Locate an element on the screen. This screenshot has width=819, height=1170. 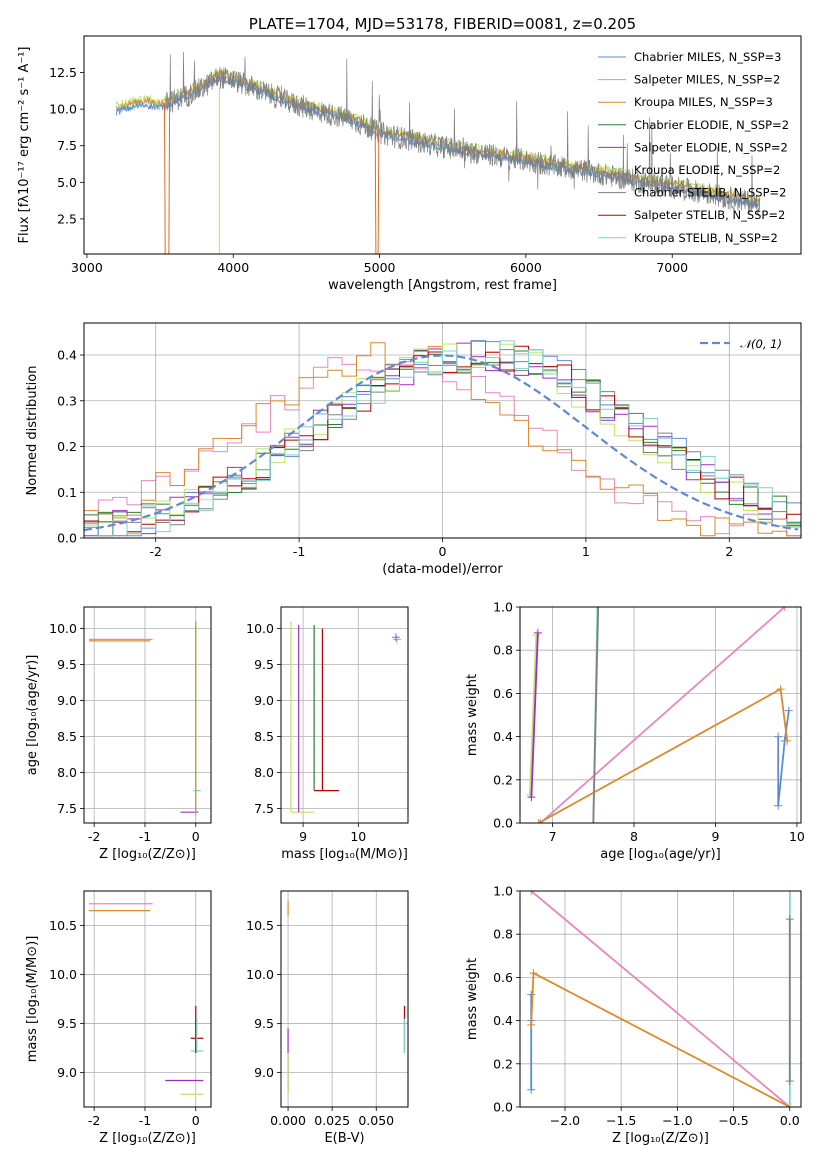
plot-area-residuals is located at coordinates (442, 438).